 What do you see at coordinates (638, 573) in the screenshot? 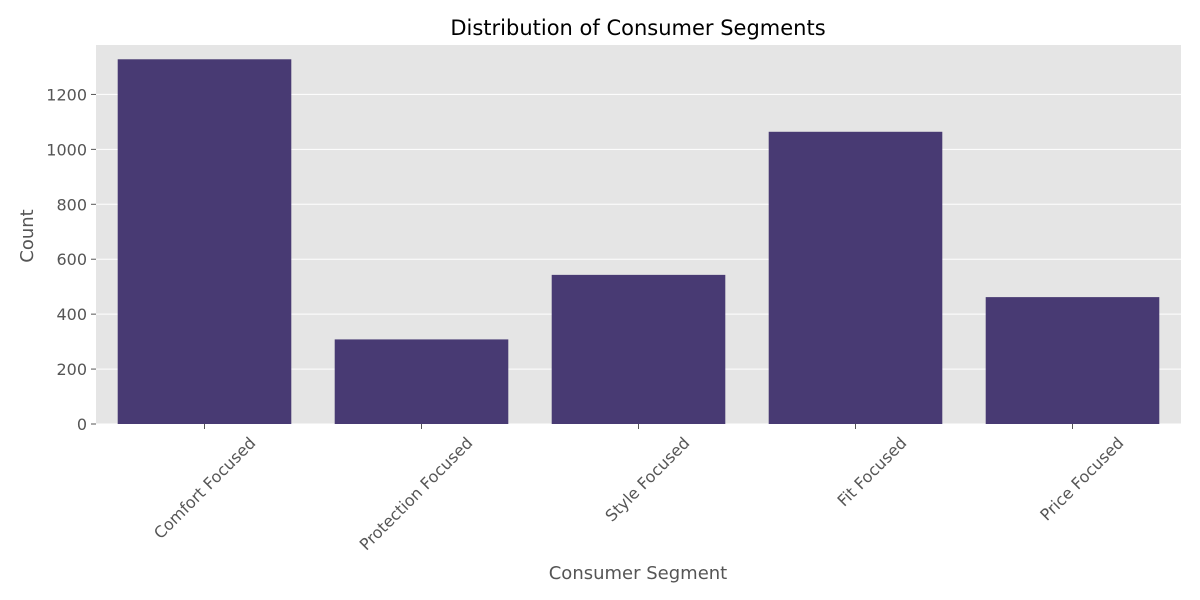
I see `x-axis-label: Consumer Segment` at bounding box center [638, 573].